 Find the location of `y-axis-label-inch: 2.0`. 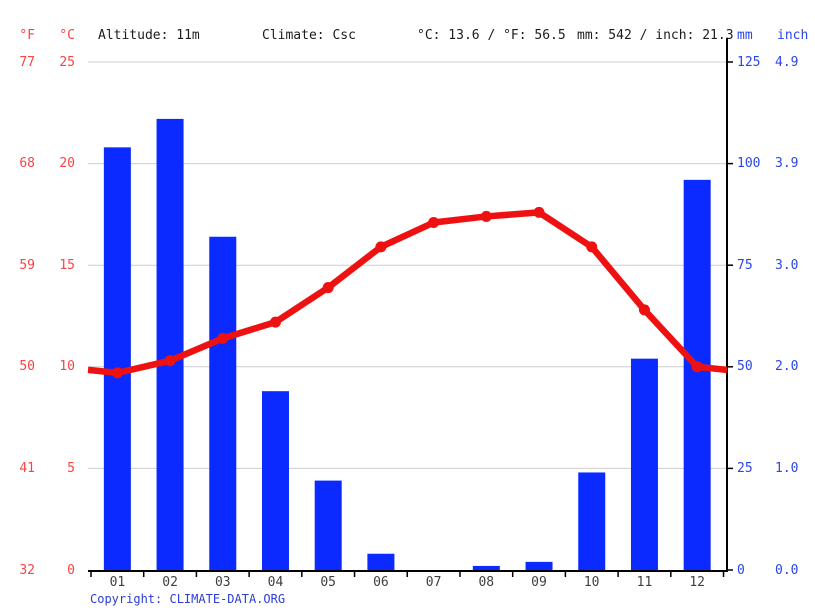

y-axis-label-inch: 2.0 is located at coordinates (787, 367).